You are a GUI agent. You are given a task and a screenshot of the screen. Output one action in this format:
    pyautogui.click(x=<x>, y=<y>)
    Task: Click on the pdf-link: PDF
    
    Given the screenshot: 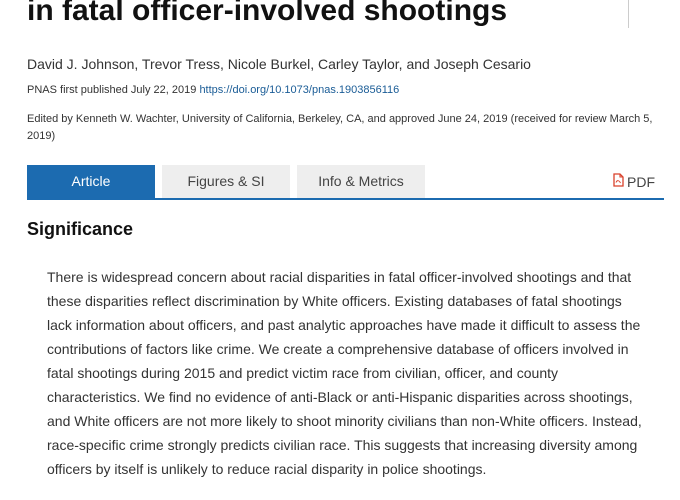 What is the action you would take?
    pyautogui.click(x=634, y=181)
    